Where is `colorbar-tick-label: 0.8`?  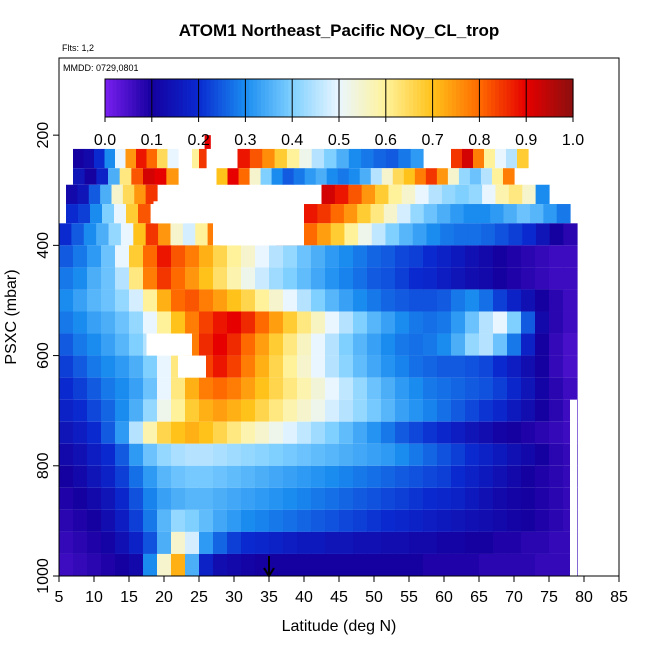 colorbar-tick-label: 0.8 is located at coordinates (479, 140).